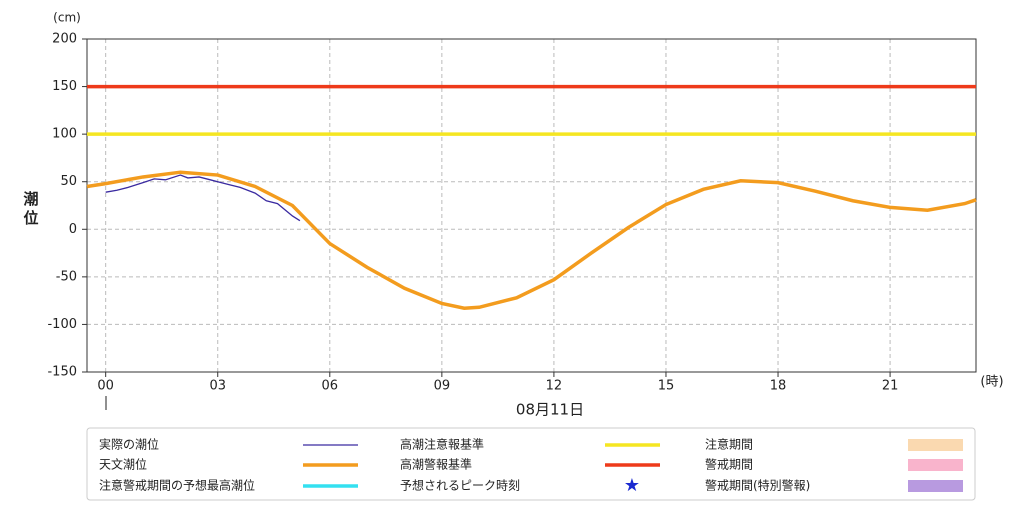 Image resolution: width=1024 pixels, height=521 pixels. I want to click on legend-label: 高潮警報基準, so click(436, 464).